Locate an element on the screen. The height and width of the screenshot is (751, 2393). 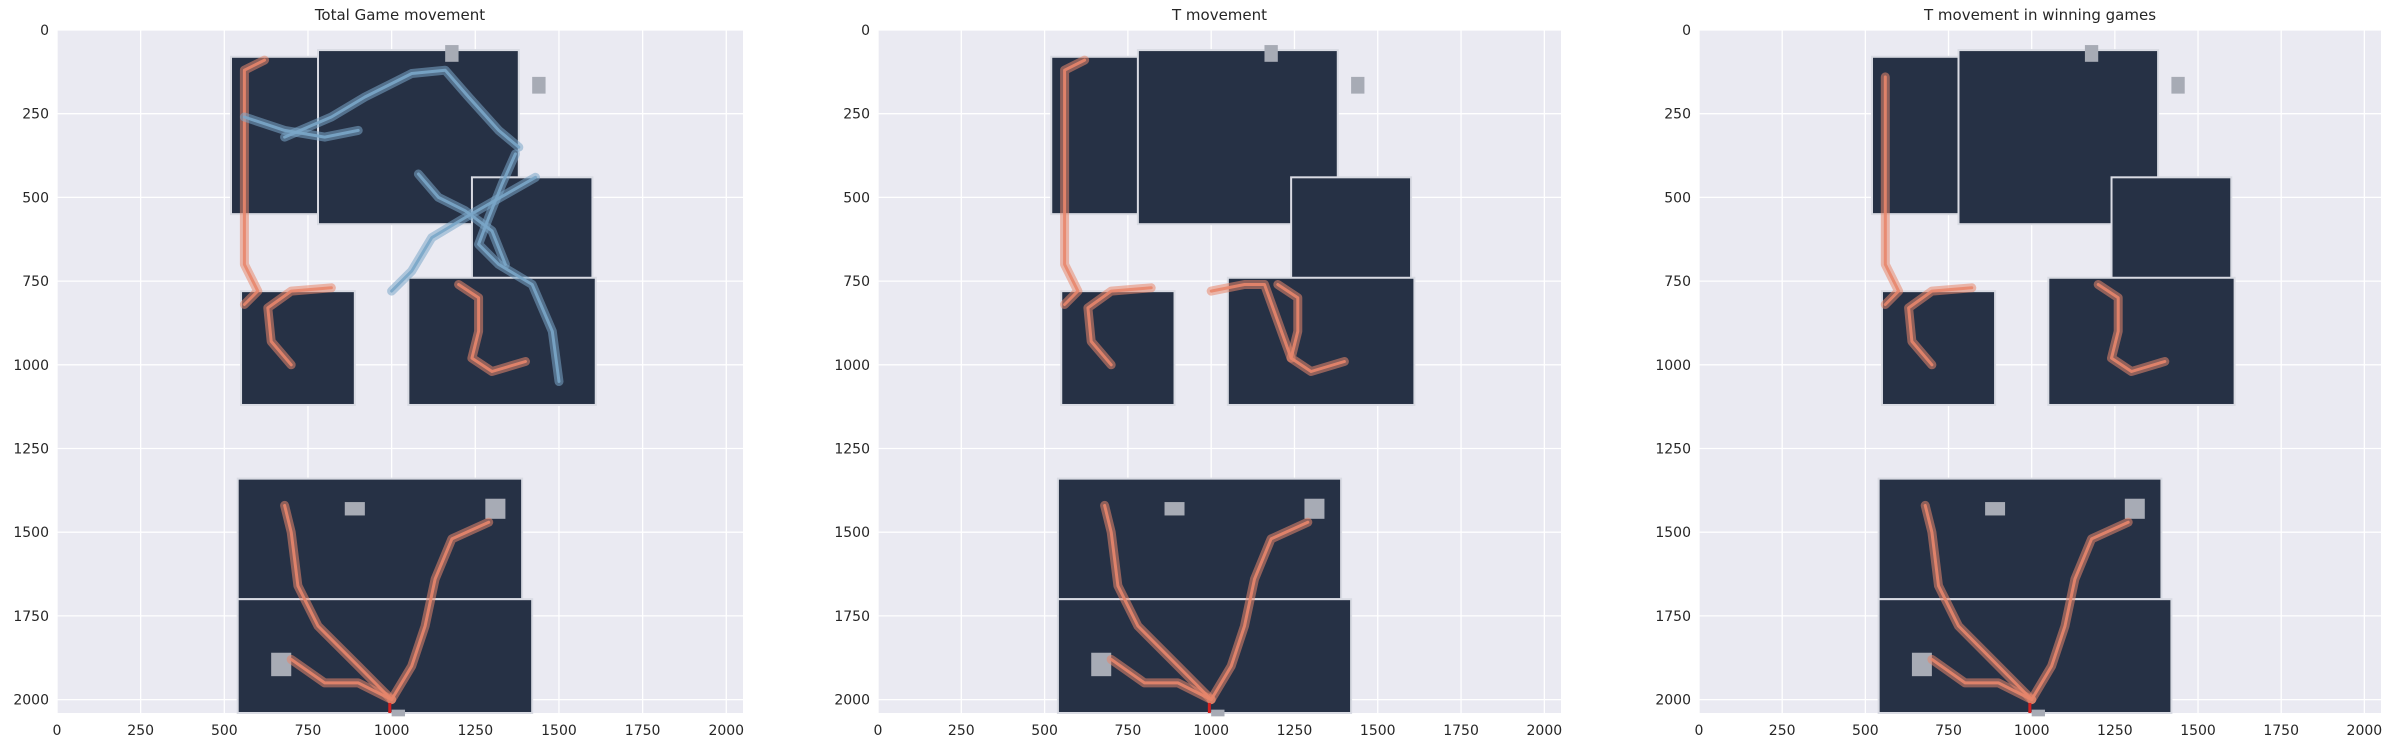
y-tick-label: 500 is located at coordinates (35, 198).